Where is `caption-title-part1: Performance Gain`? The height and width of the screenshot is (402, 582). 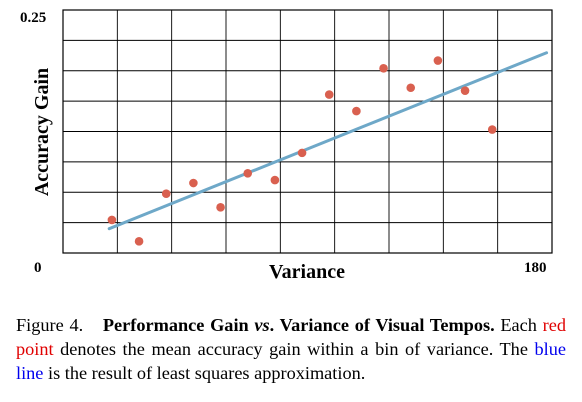 caption-title-part1: Performance Gain is located at coordinates (175, 325).